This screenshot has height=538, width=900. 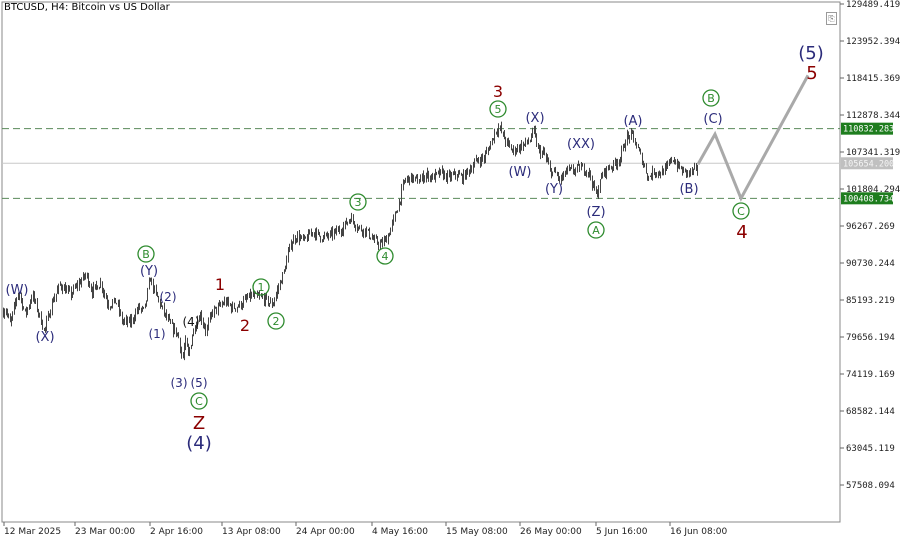 What do you see at coordinates (179, 383) in the screenshot?
I see `wave-label: (3)` at bounding box center [179, 383].